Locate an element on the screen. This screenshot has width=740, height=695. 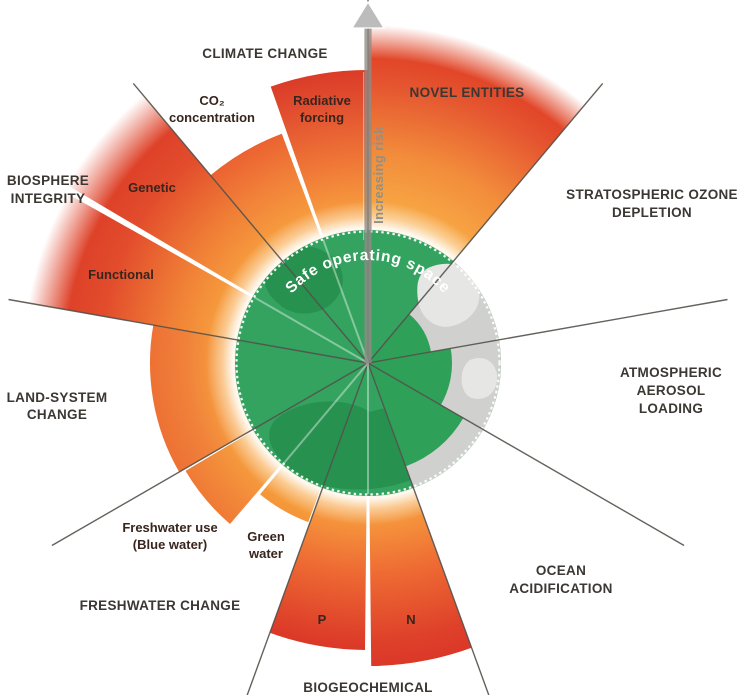
label-aerosol-line1: ATMOSPHERIC is located at coordinates (671, 372).